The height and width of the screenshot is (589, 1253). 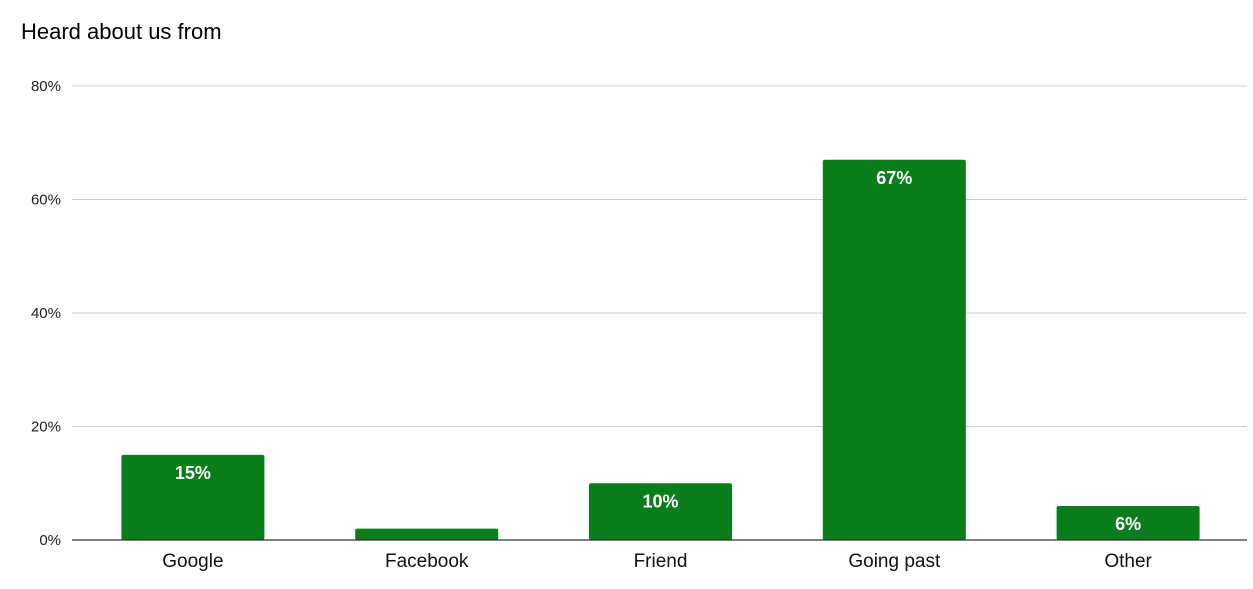 I want to click on bar-friend, so click(x=660, y=511).